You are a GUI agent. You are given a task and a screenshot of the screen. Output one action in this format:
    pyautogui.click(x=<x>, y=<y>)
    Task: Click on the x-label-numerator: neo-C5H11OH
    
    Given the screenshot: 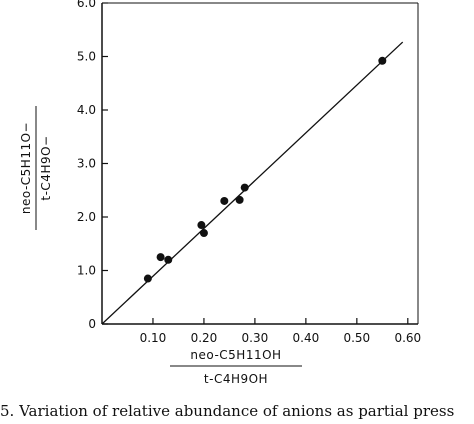 What is the action you would take?
    pyautogui.click(x=235, y=355)
    